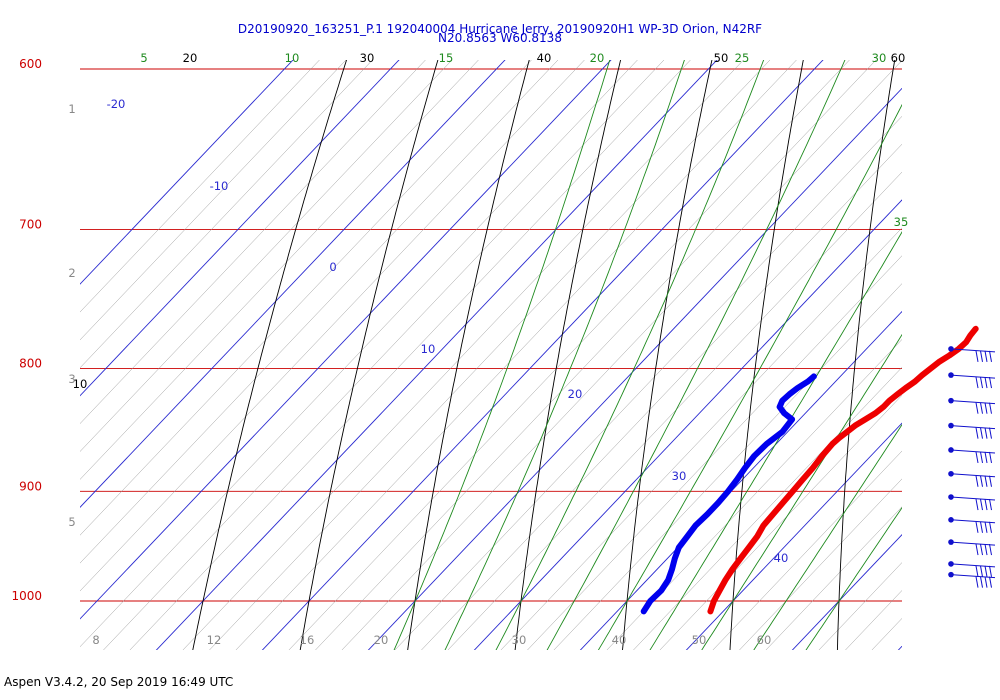  I want to click on wind-barbs, so click(972, 467).